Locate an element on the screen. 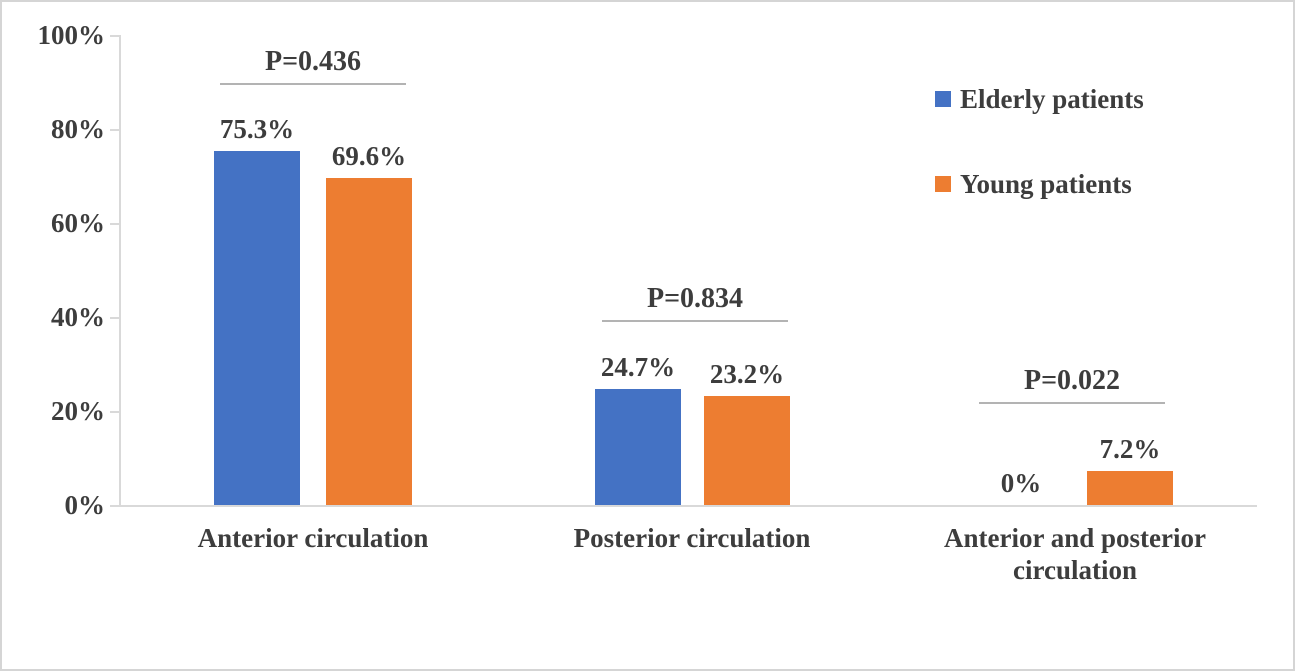 The image size is (1295, 671). bar-column-young-anterior: 69.6% is located at coordinates (369, 323).